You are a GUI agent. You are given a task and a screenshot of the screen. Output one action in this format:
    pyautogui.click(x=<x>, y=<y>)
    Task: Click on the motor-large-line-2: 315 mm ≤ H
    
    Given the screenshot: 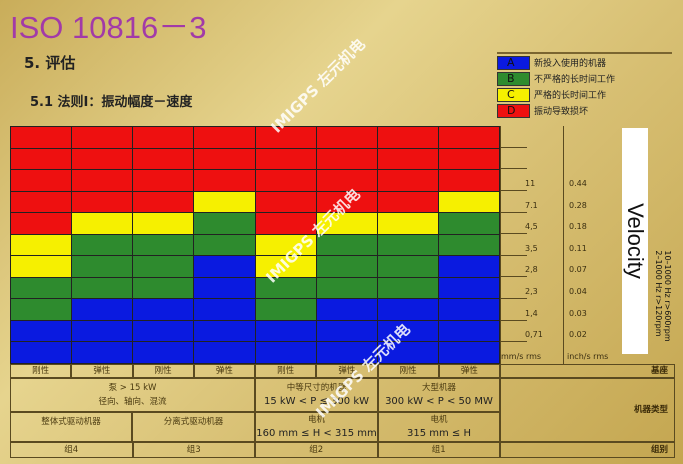 What is the action you would take?
    pyautogui.click(x=438, y=433)
    